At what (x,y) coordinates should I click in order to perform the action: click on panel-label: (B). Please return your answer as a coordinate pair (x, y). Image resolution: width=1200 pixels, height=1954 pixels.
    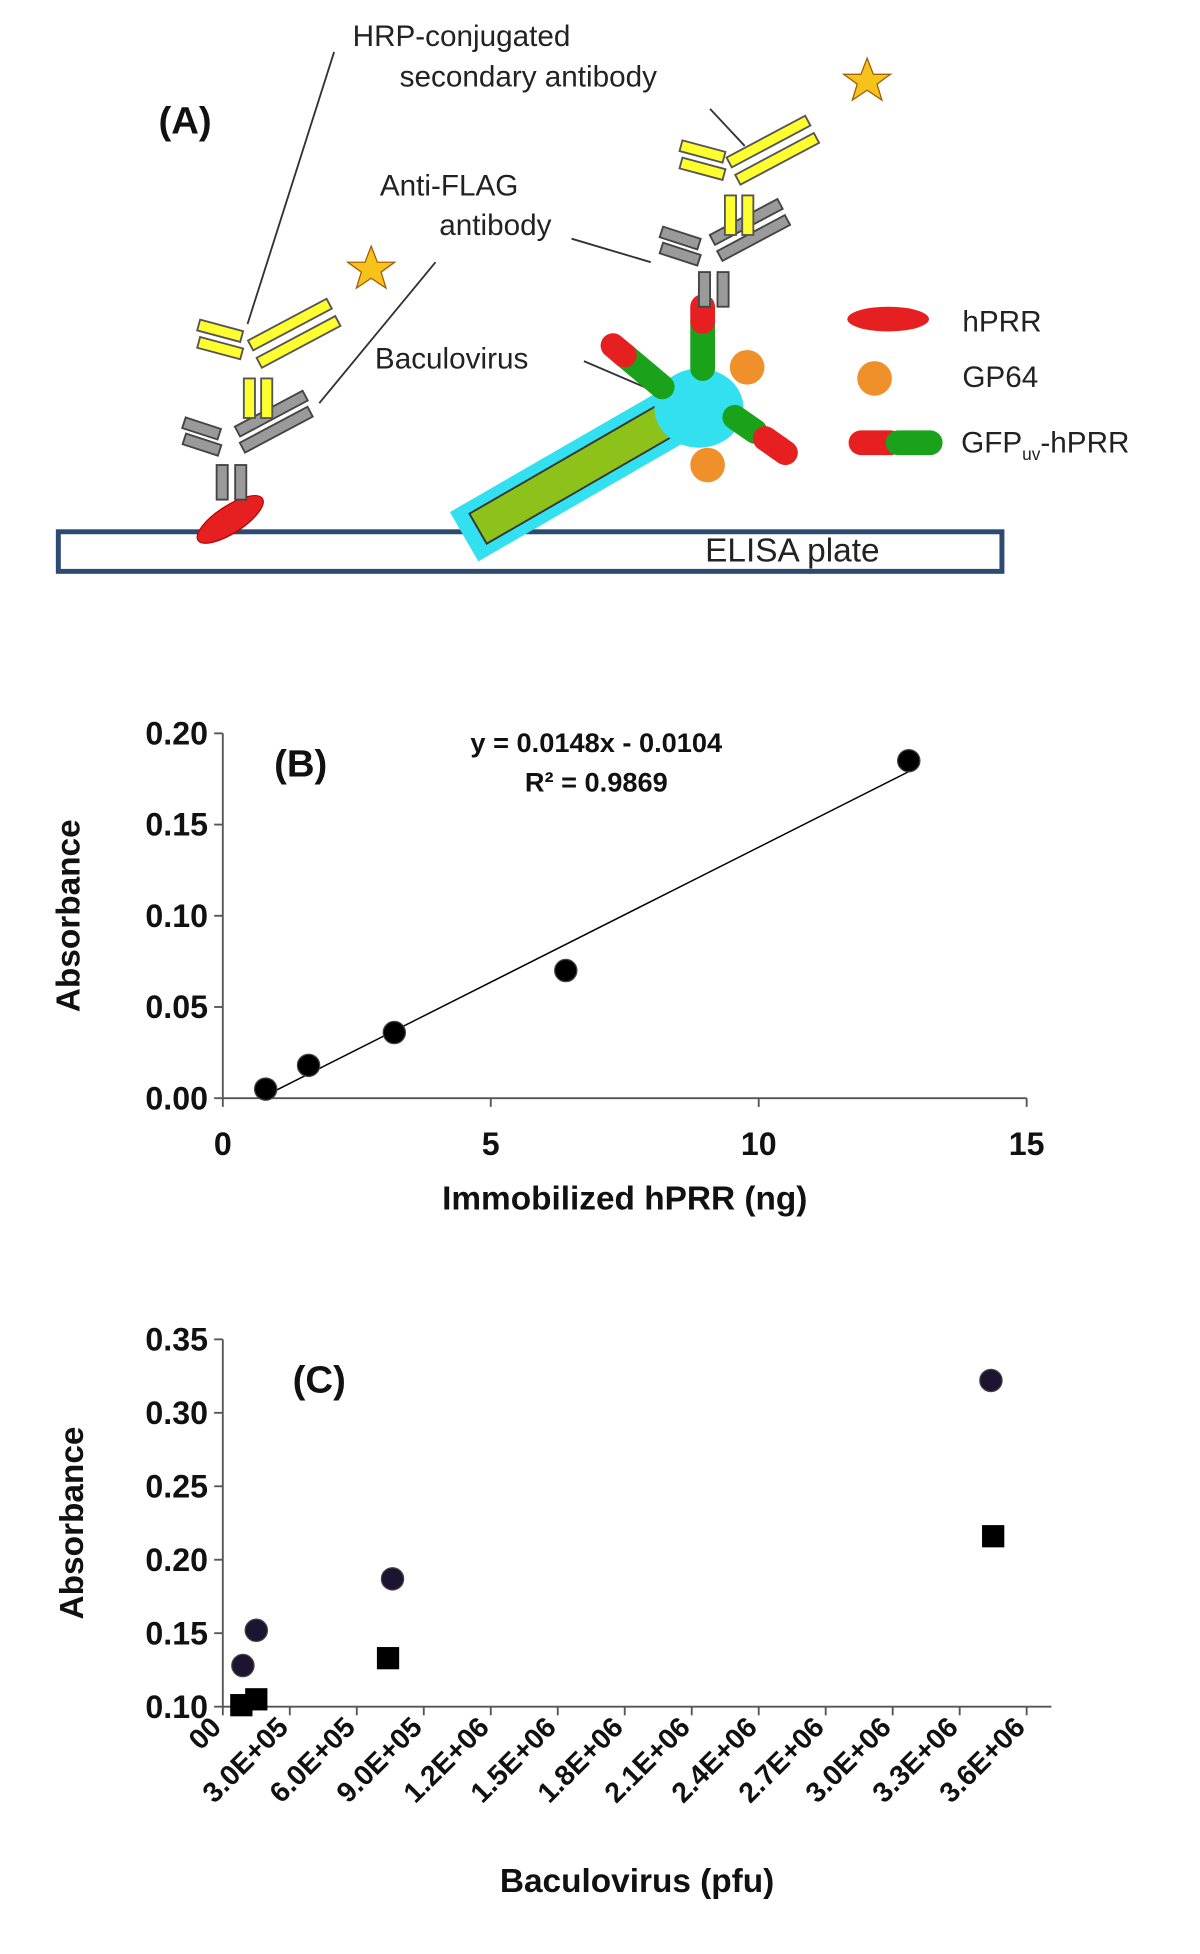
    Looking at the image, I should click on (300, 764).